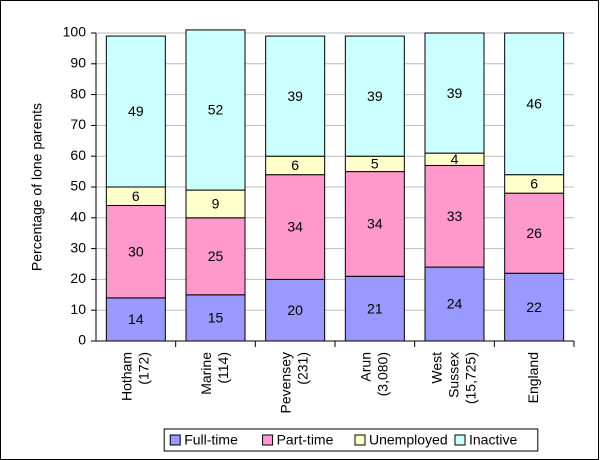 This screenshot has height=460, width=600. Describe the element at coordinates (533, 377) in the screenshot. I see `x-tick-label: England` at that location.